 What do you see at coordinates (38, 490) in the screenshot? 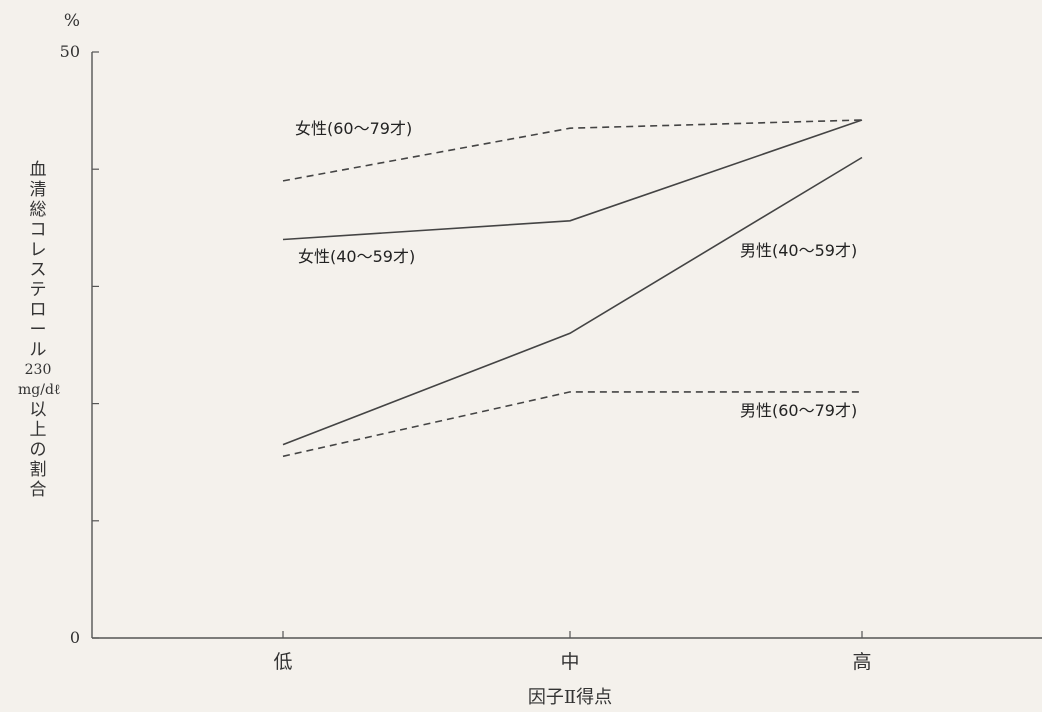
I see `y-axis-label-char: 合` at bounding box center [38, 490].